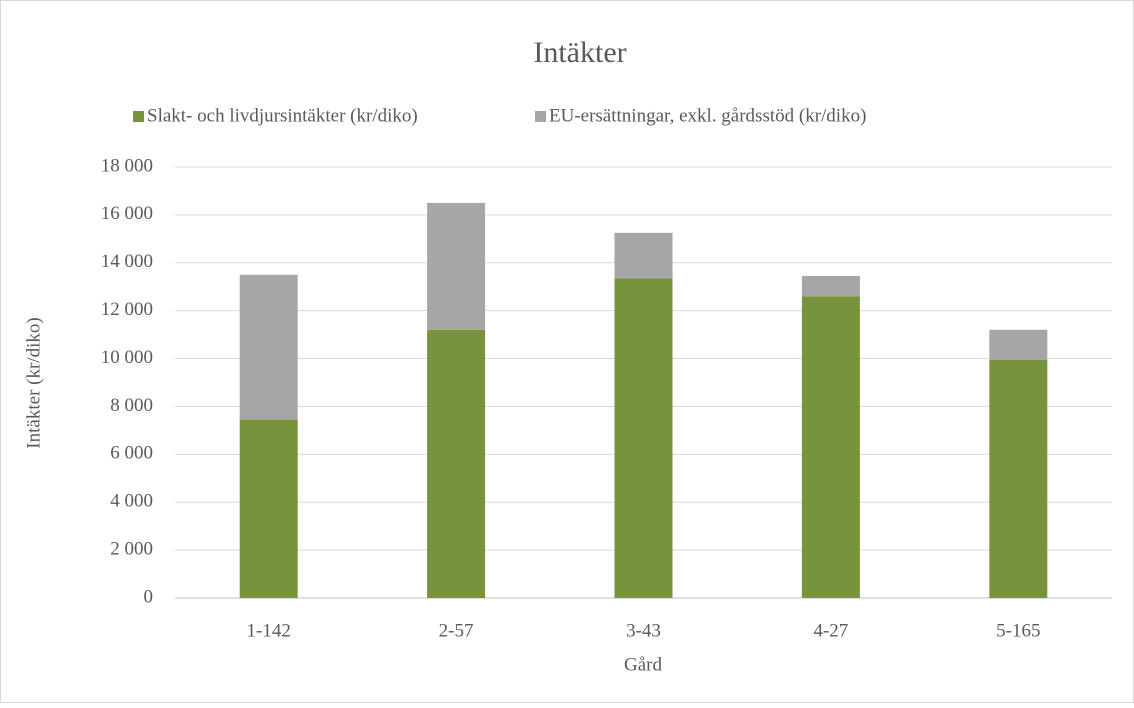 Image resolution: width=1134 pixels, height=708 pixels. Describe the element at coordinates (127, 357) in the screenshot. I see `y-tick-label: 10 000` at that location.